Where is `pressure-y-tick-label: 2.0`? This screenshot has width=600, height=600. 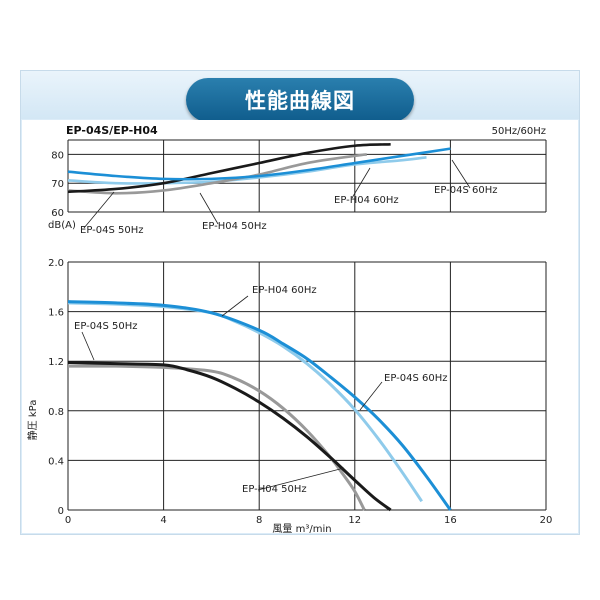
pressure-y-tick-label: 2.0 is located at coordinates (56, 263).